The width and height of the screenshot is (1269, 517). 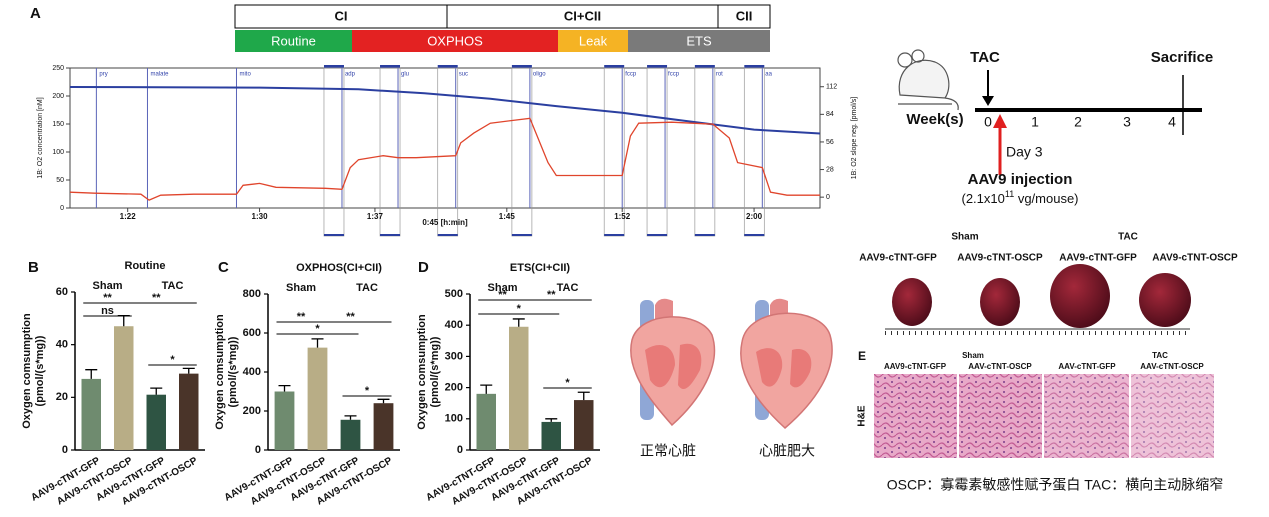 I want to click on y-axis-label: Oxygen comsumption, so click(x=220, y=372).